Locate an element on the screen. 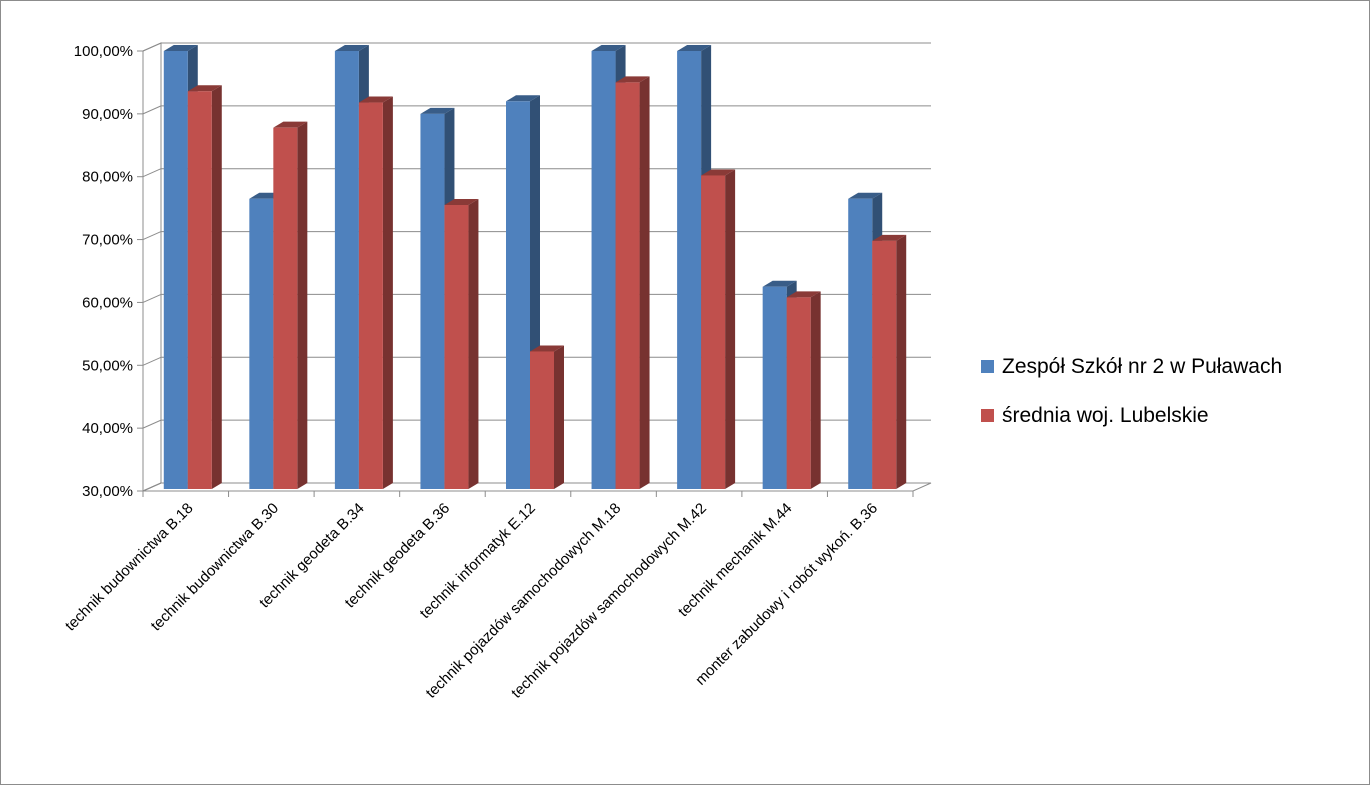 This screenshot has width=1370, height=786. x-axis-label: monter zabudowy i robót wykoń. B.36 is located at coordinates (786, 594).